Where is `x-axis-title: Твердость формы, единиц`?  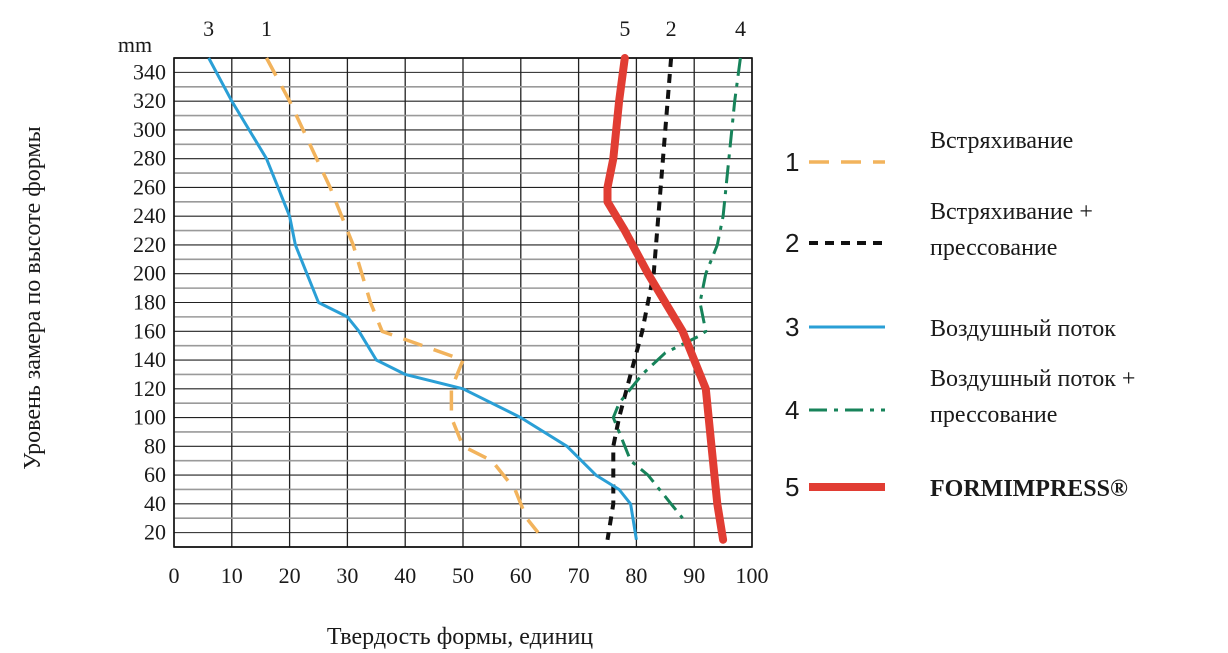 x-axis-title: Твердость формы, единиц is located at coordinates (460, 637).